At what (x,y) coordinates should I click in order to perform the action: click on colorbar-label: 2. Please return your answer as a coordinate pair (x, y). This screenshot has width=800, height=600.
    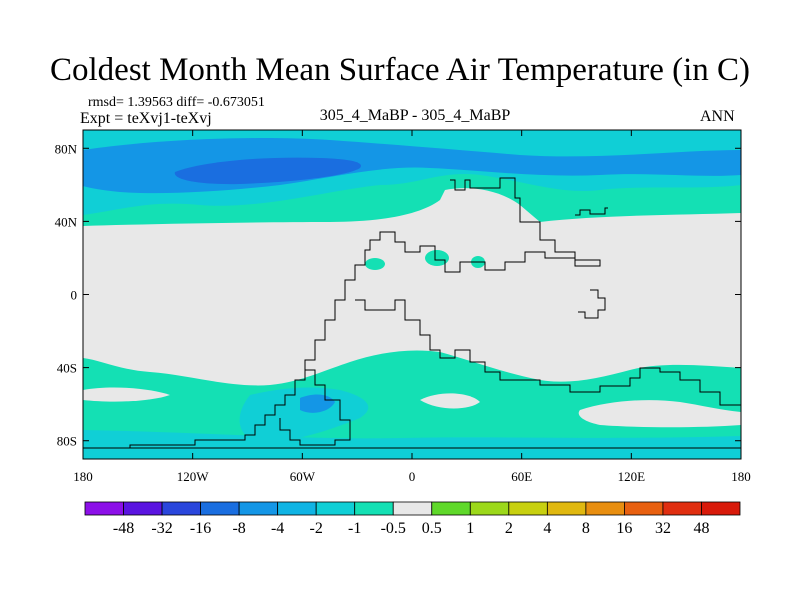
    Looking at the image, I should click on (509, 528).